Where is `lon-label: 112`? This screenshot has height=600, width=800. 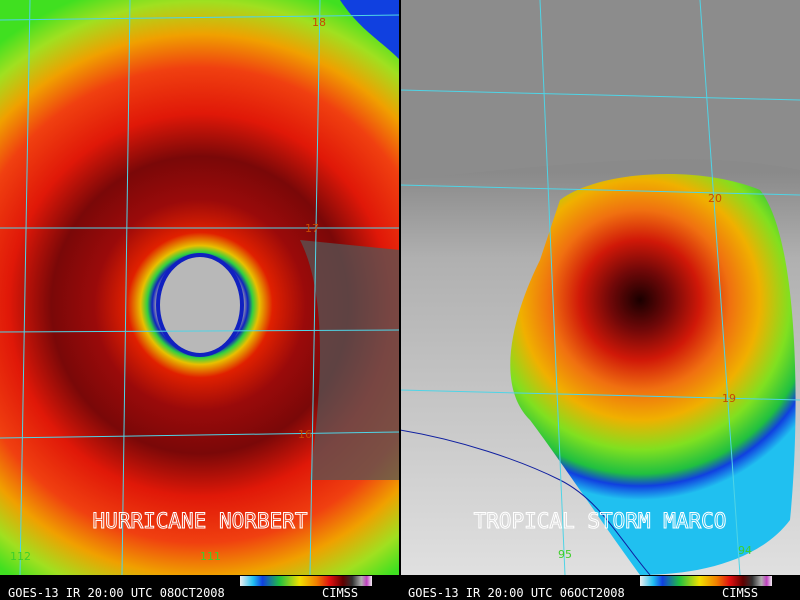 lon-label: 112 is located at coordinates (20, 556).